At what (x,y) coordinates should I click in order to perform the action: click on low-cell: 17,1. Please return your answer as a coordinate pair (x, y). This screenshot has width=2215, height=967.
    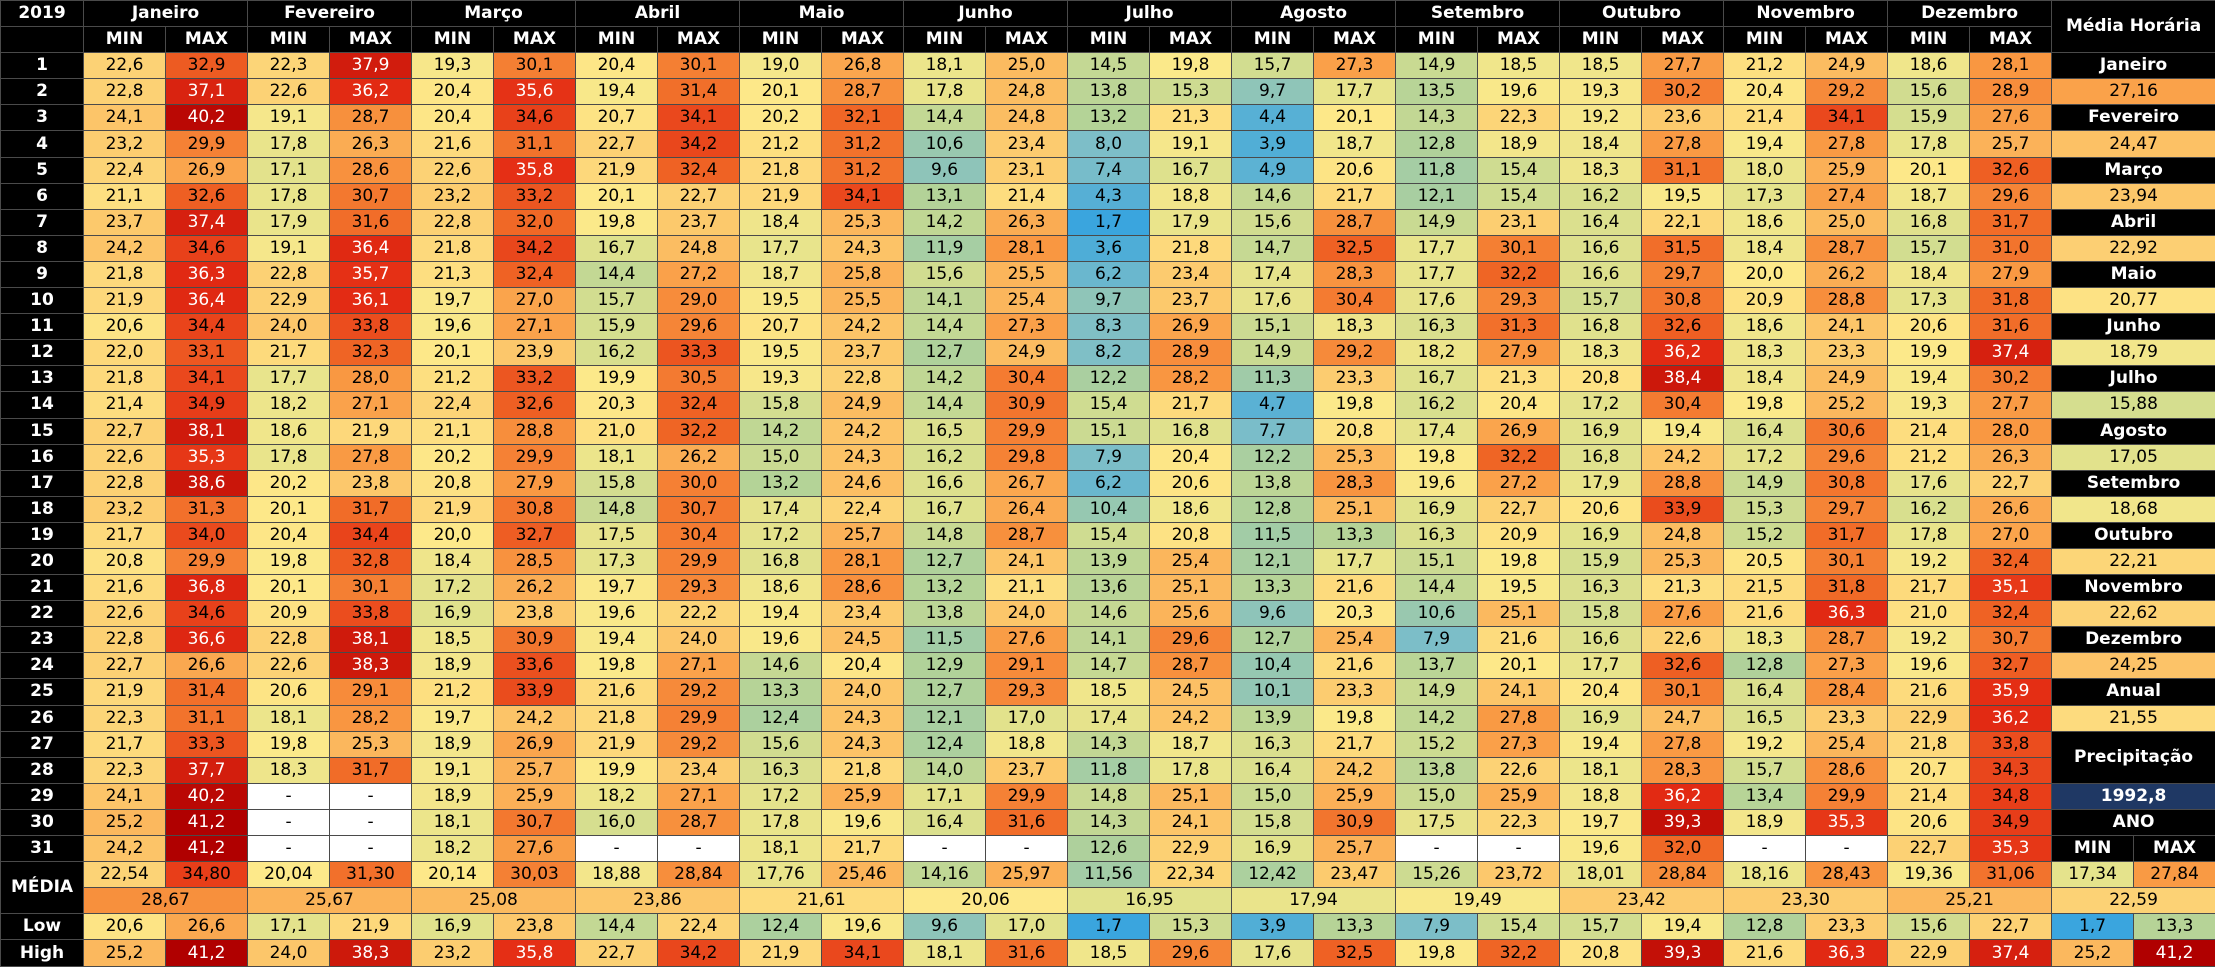
    Looking at the image, I should click on (289, 927).